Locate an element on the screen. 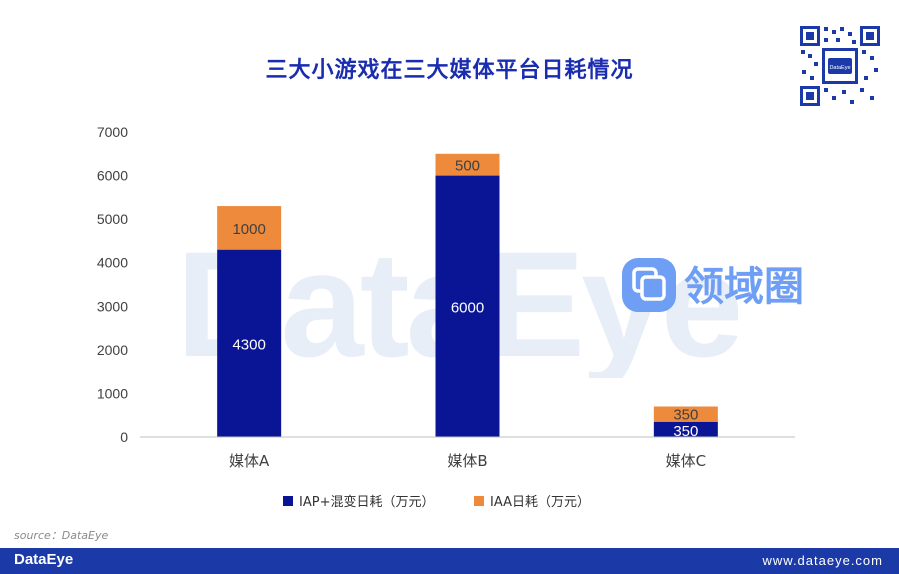 The image size is (899, 574). x-tick-label: 媒体A is located at coordinates (249, 461).